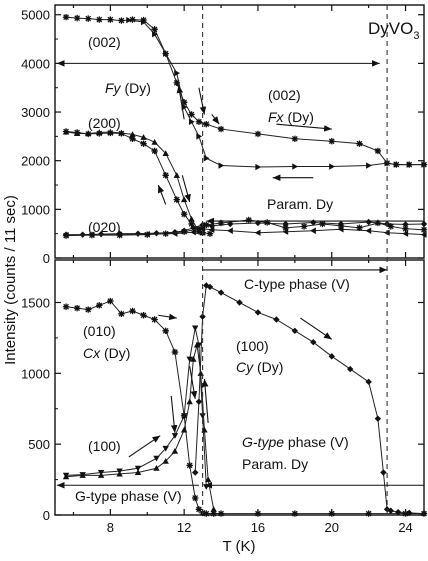 Image resolution: width=428 pixels, height=561 pixels. I want to click on label-top-fy-text: Fy (Dy), so click(128, 88).